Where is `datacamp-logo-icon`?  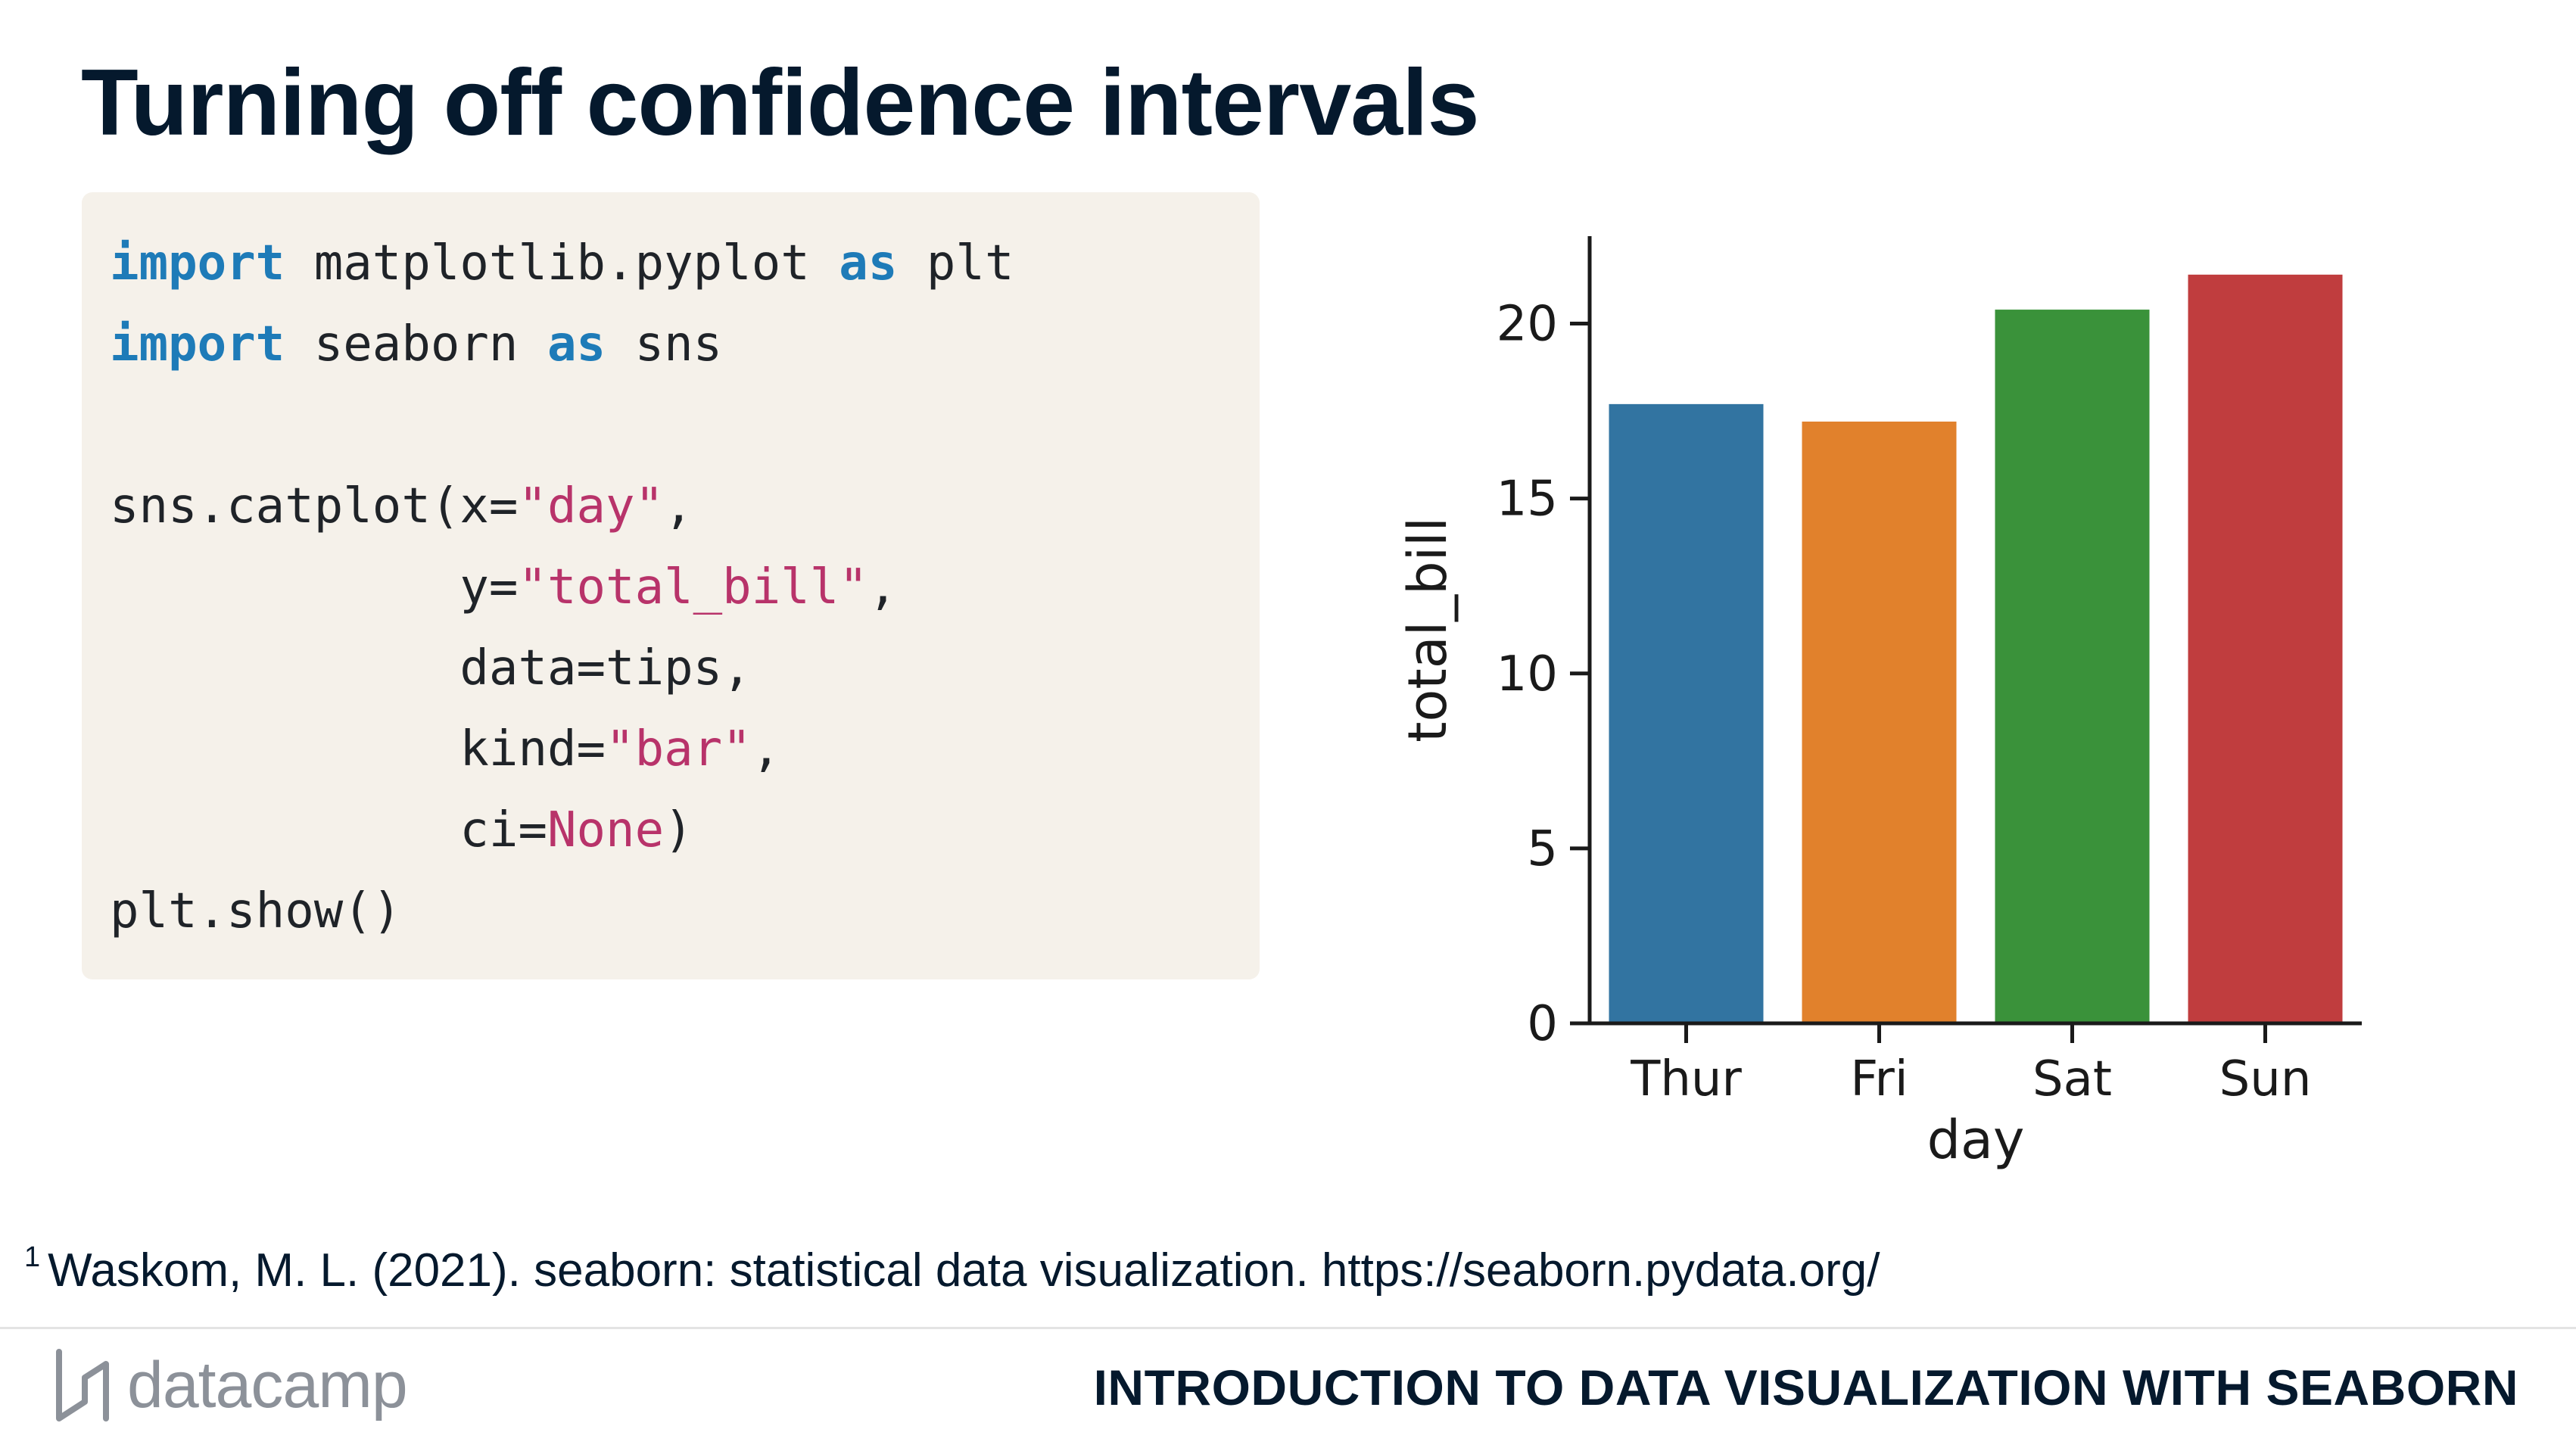
datacamp-logo-icon is located at coordinates (82, 1385).